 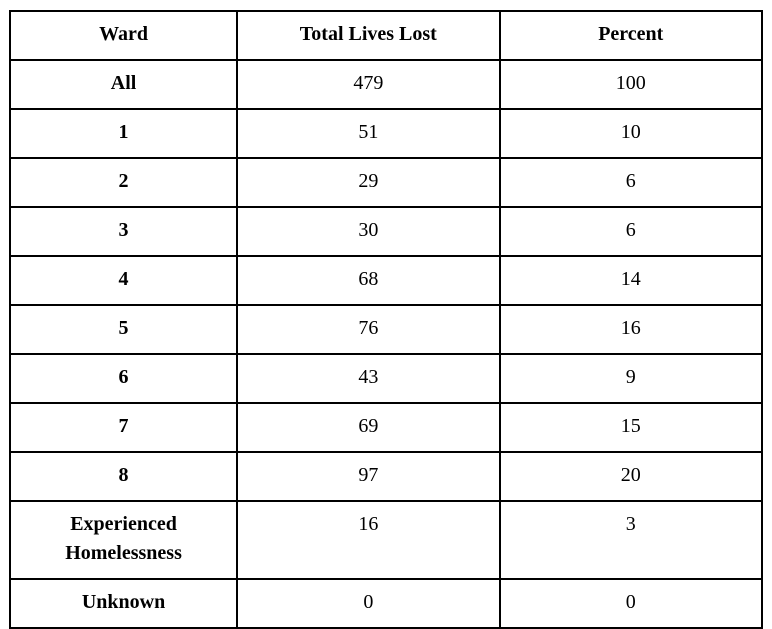 What do you see at coordinates (123, 476) in the screenshot?
I see `ward-cell: 8` at bounding box center [123, 476].